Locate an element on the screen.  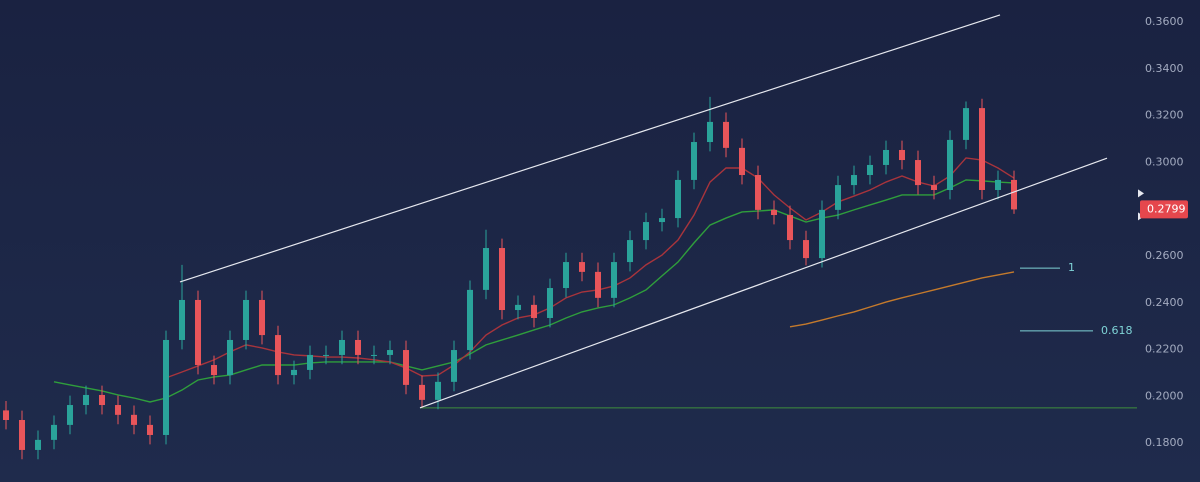
y-tick-label: 0.2400 is located at coordinates (1164, 302).